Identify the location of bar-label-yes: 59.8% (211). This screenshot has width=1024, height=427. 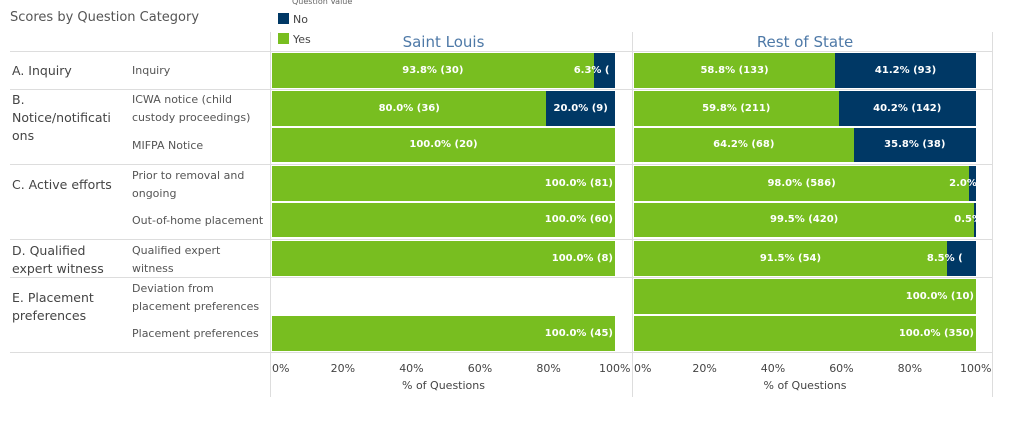
(736, 108).